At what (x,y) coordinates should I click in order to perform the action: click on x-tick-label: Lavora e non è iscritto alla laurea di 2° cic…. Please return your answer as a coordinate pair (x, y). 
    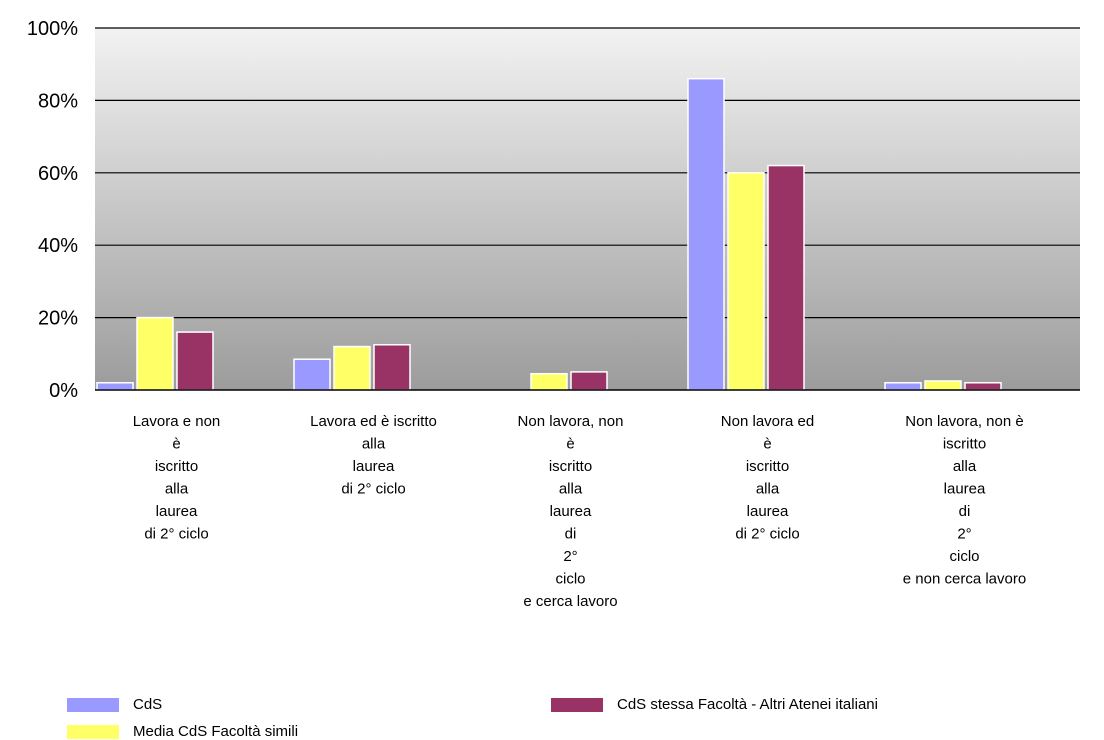
    Looking at the image, I should click on (177, 478).